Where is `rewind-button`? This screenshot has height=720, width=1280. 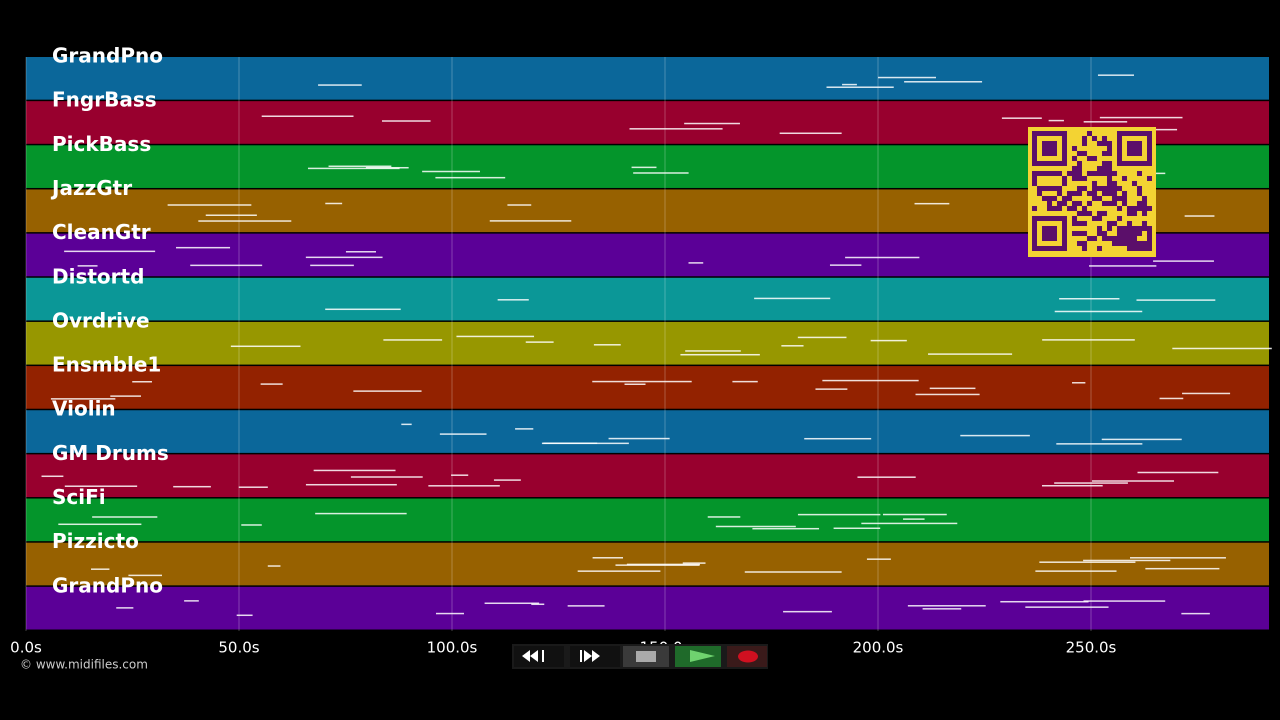
rewind-button is located at coordinates (539, 656).